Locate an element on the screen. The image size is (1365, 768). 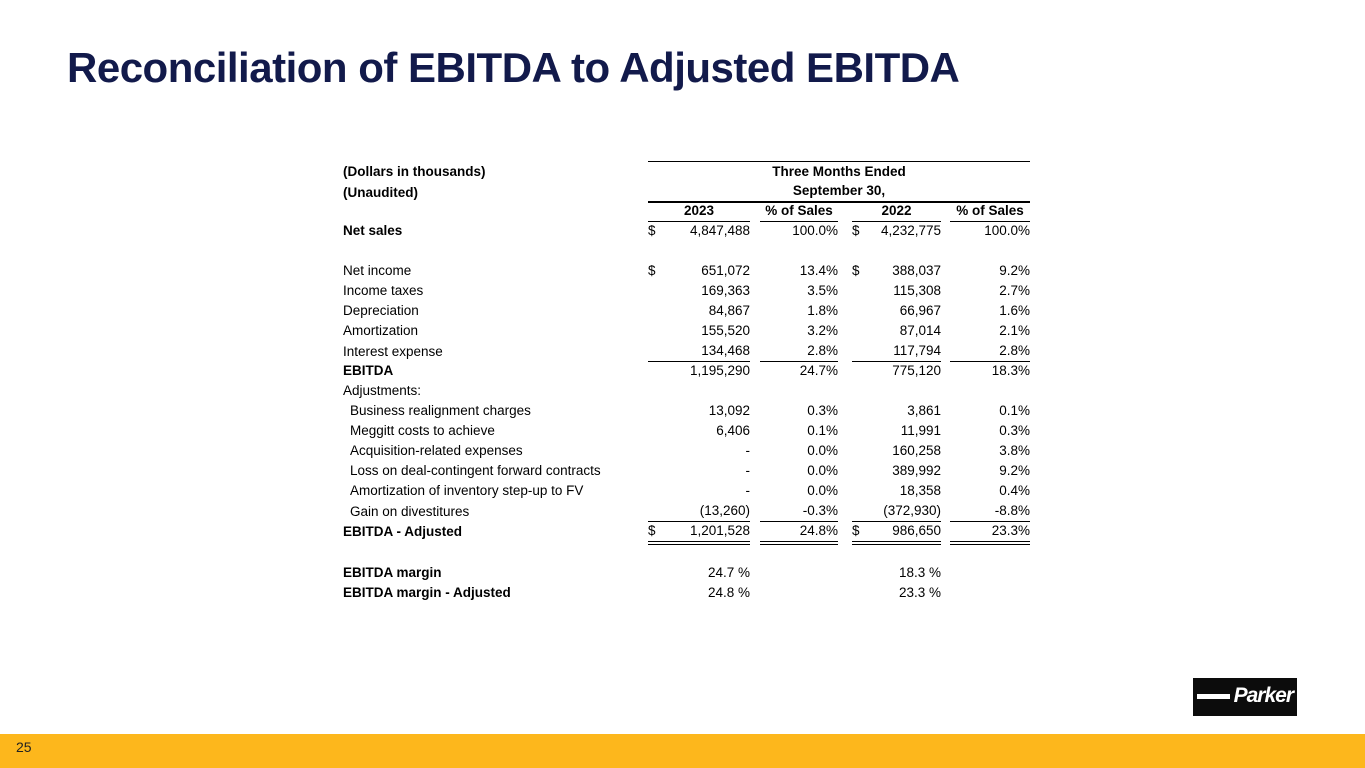
value-2022: 18,358 is located at coordinates (920, 490).